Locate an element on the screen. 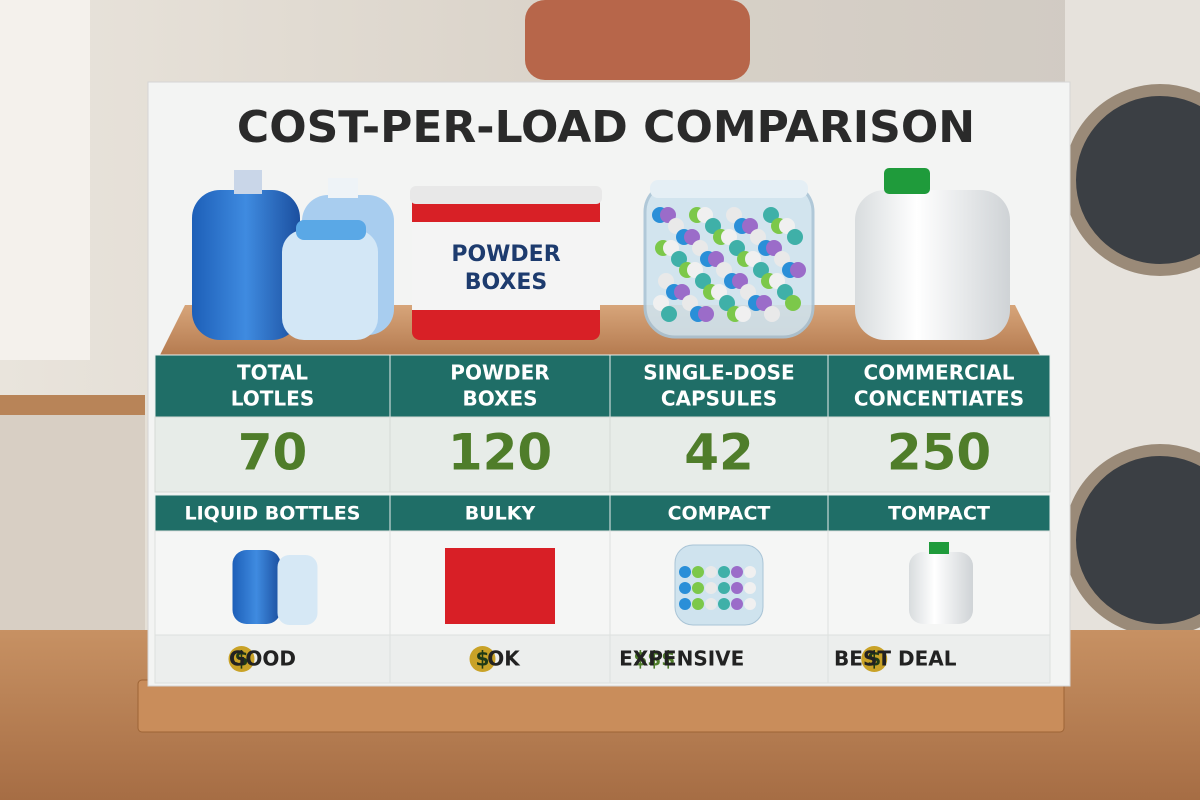 The width and height of the screenshot is (1200, 804). column-header: POWDER is located at coordinates (499, 373).